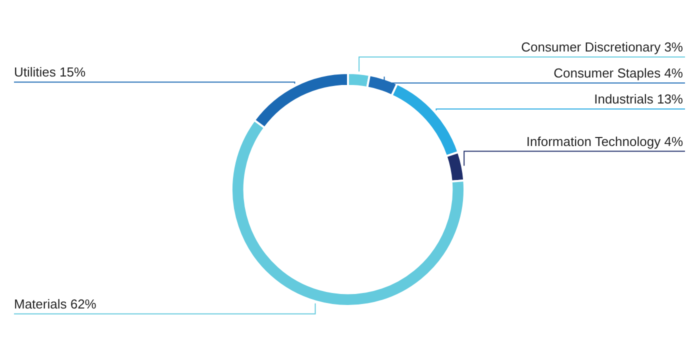  I want to click on slice-label: Materials 62%, so click(55, 304).